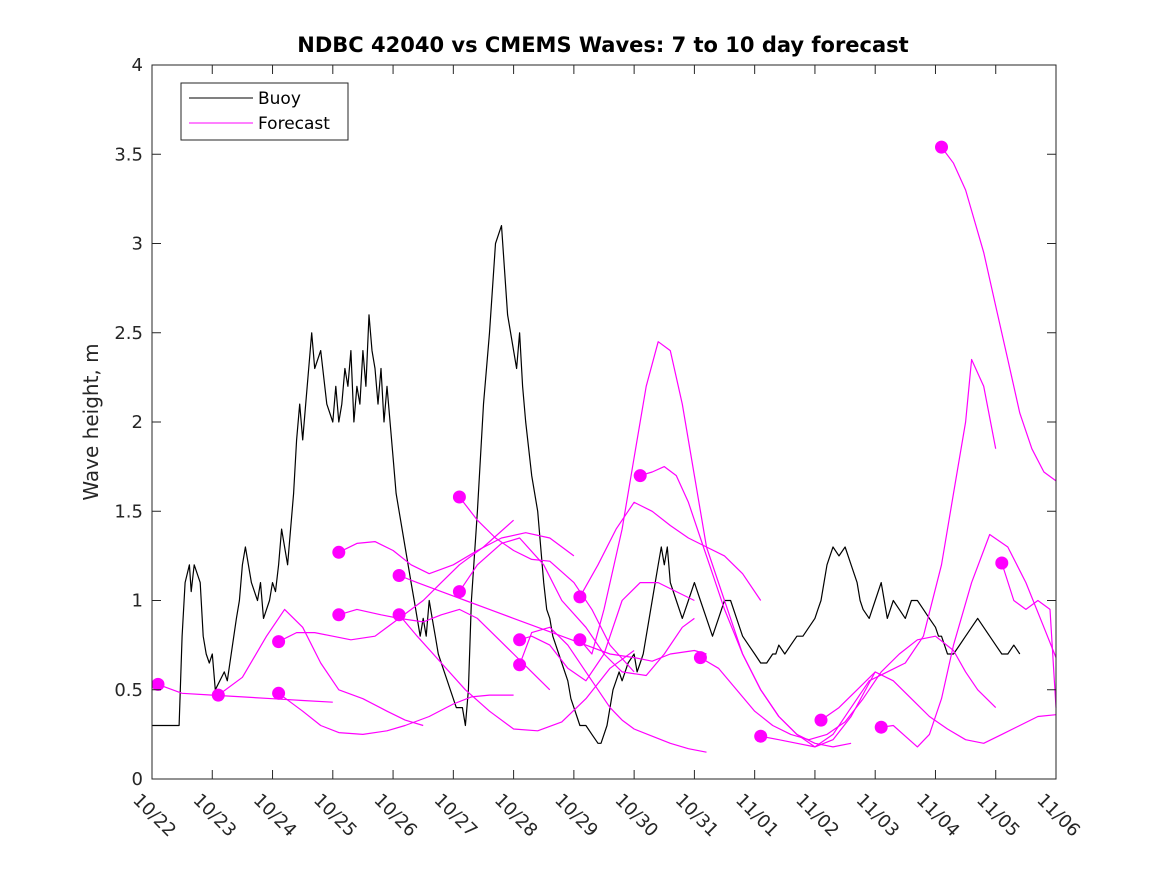 The height and width of the screenshot is (875, 1167). Describe the element at coordinates (294, 124) in the screenshot. I see `legend-label-forecast: Forecast` at that location.